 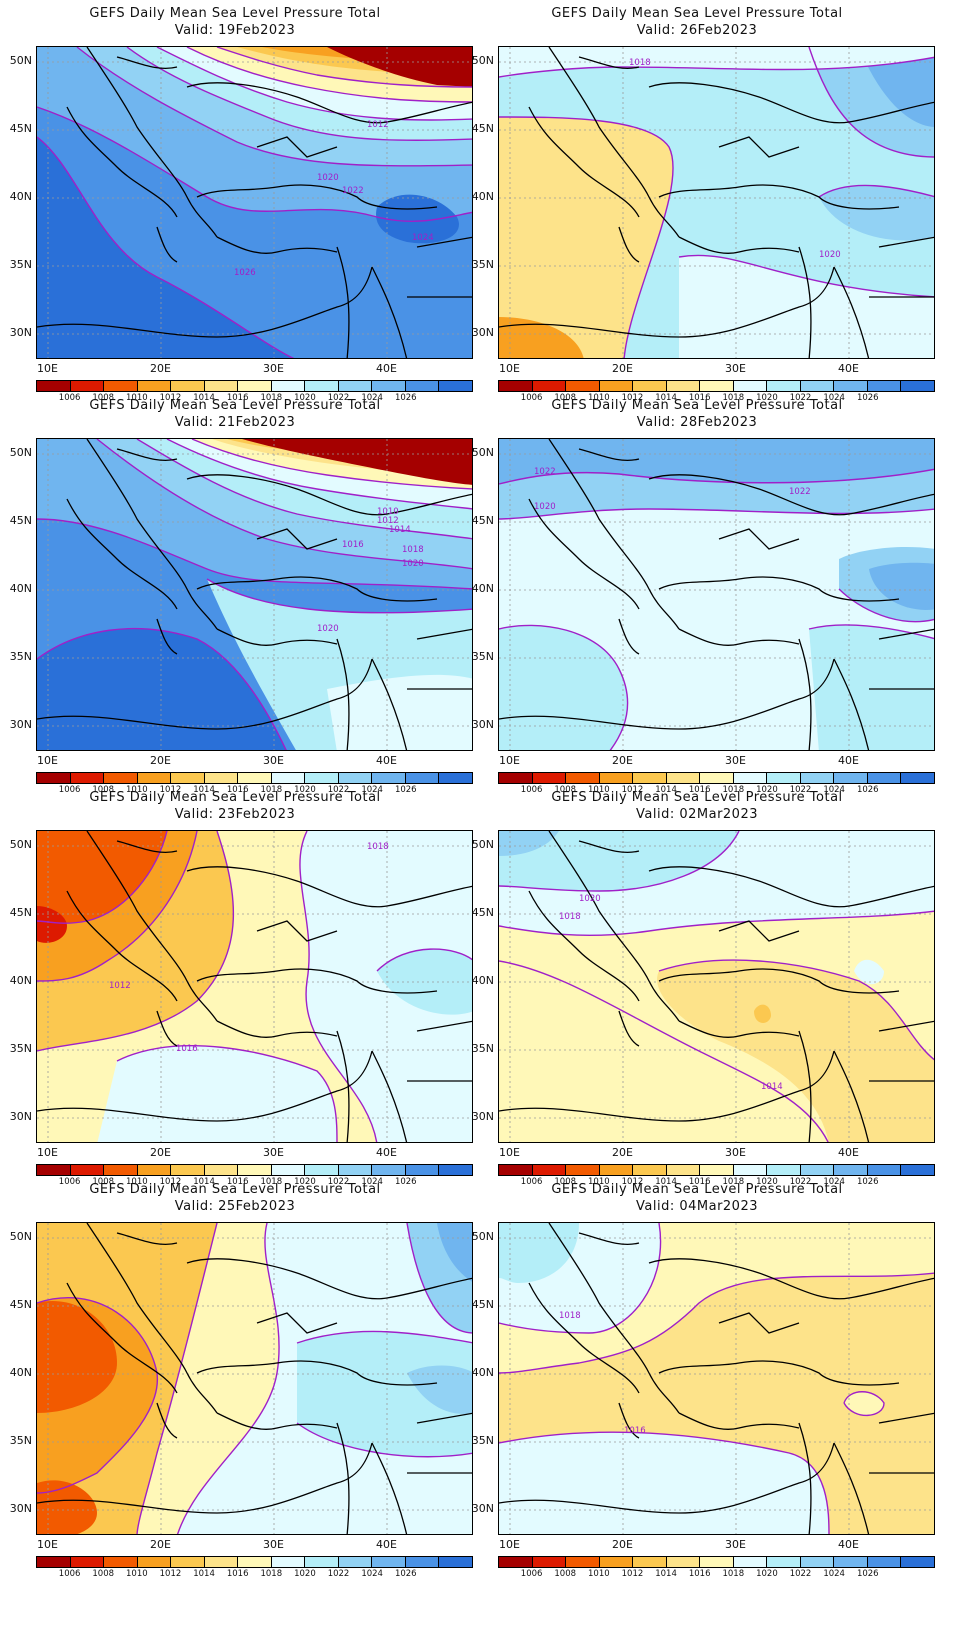 What do you see at coordinates (800, 398) in the screenshot?
I see `colorbar-label: 1022` at bounding box center [800, 398].